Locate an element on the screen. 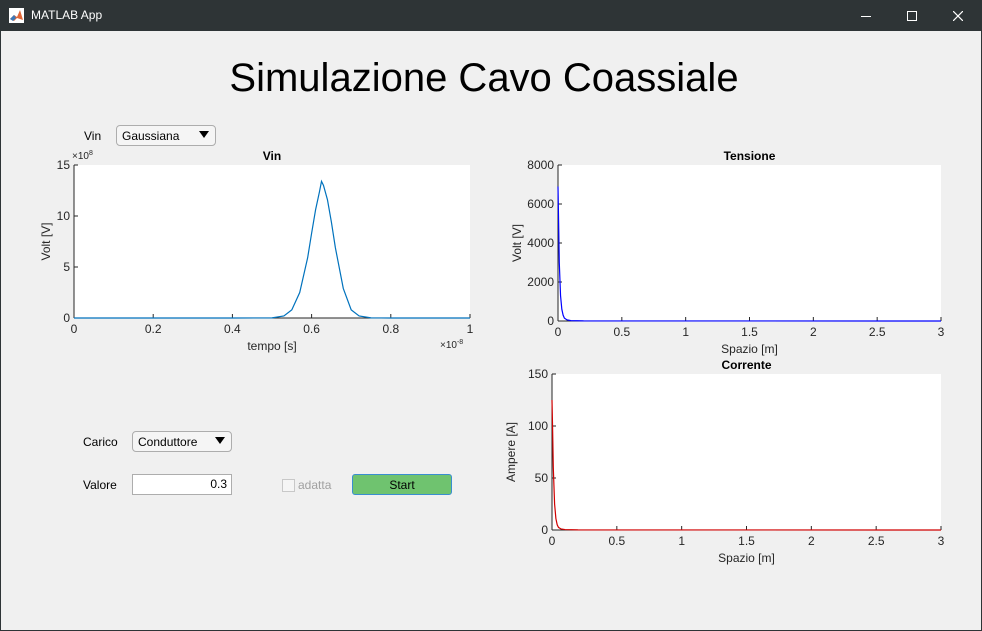 The image size is (982, 631). tensione-y-tick-label: 6000 is located at coordinates (540, 204).